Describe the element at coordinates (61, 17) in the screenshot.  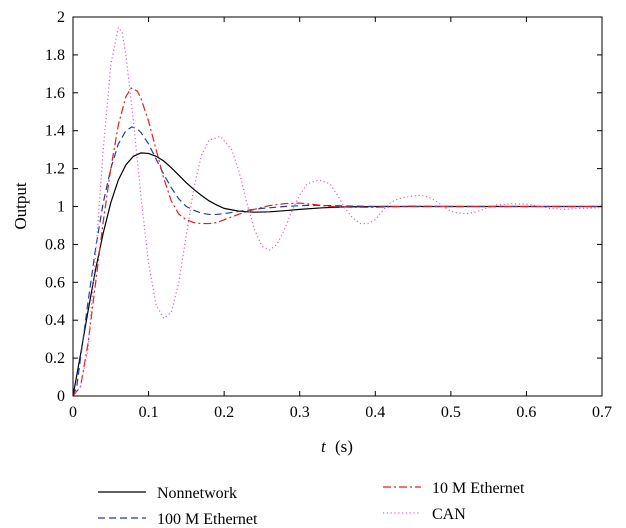
I see `y-tick-label: 2` at that location.